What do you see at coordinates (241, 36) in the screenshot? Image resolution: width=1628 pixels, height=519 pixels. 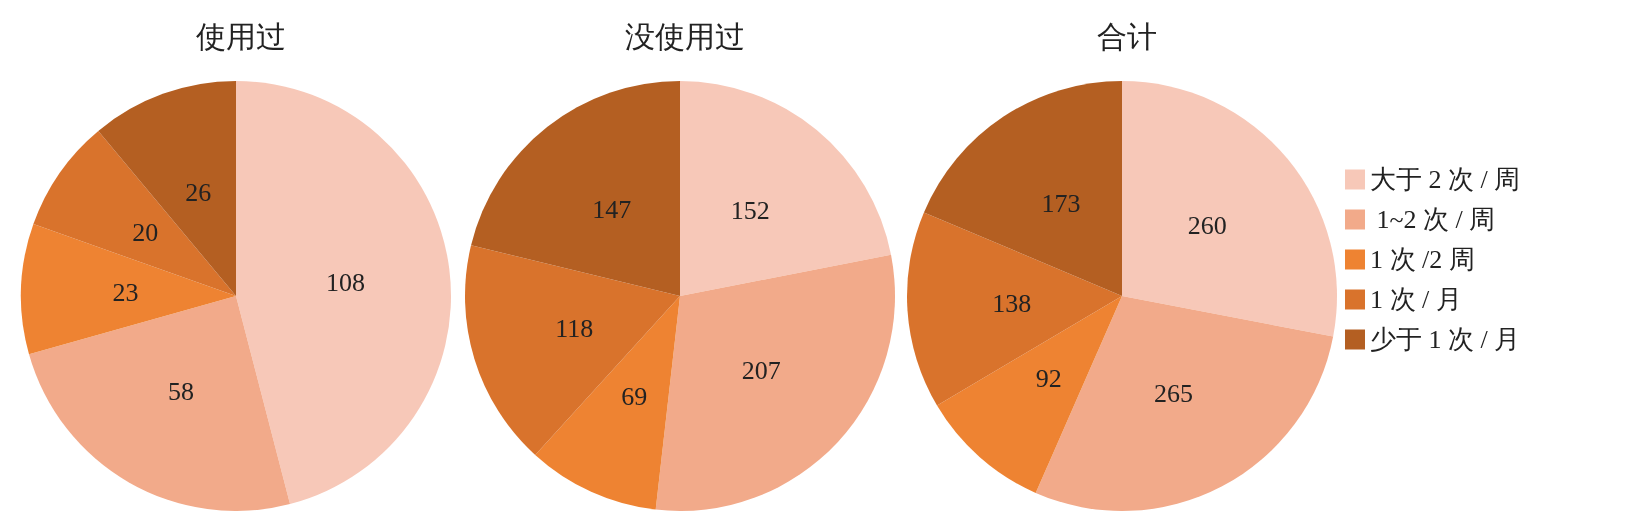 I see `chart-title: 使用过` at bounding box center [241, 36].